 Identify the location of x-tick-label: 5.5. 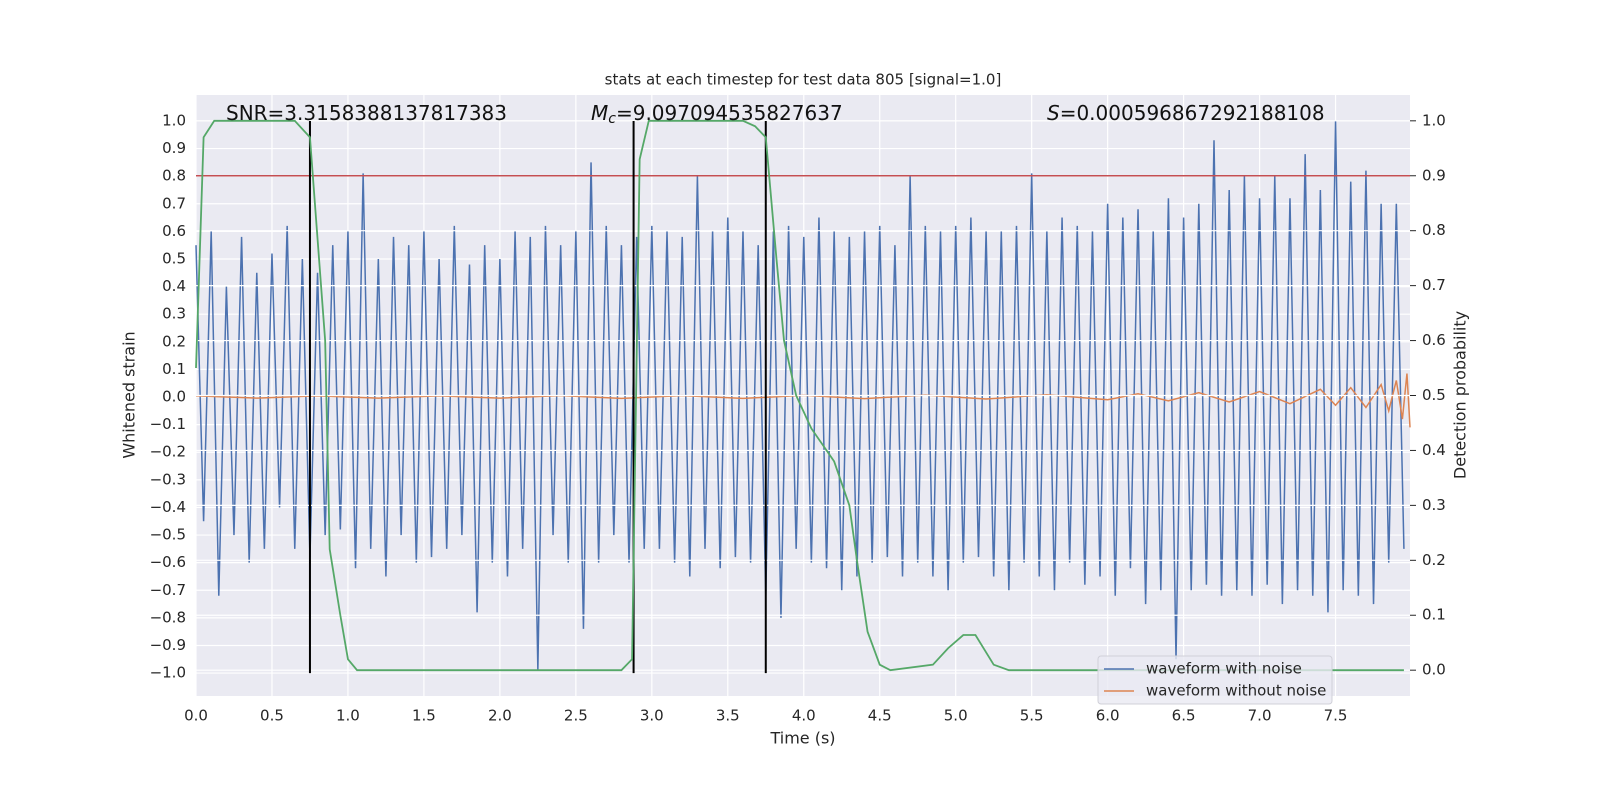
(1032, 716).